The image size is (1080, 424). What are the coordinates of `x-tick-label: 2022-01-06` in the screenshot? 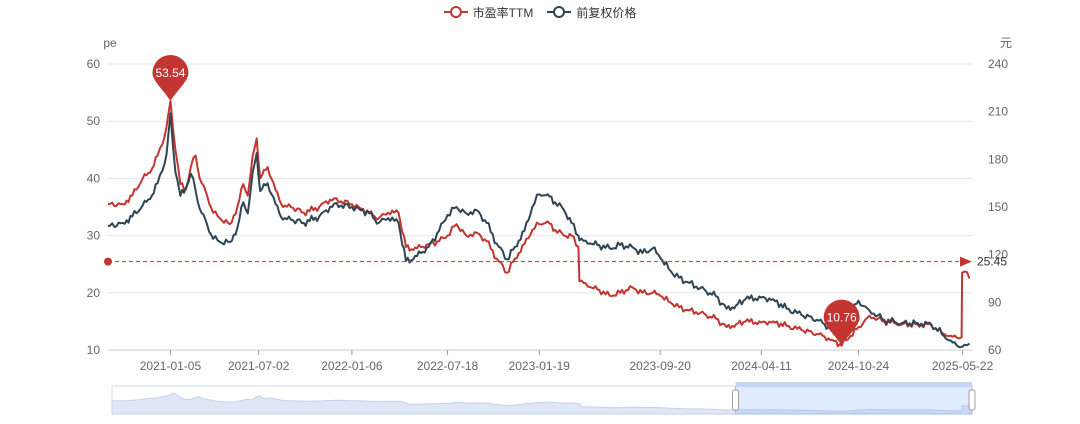 It's located at (352, 366).